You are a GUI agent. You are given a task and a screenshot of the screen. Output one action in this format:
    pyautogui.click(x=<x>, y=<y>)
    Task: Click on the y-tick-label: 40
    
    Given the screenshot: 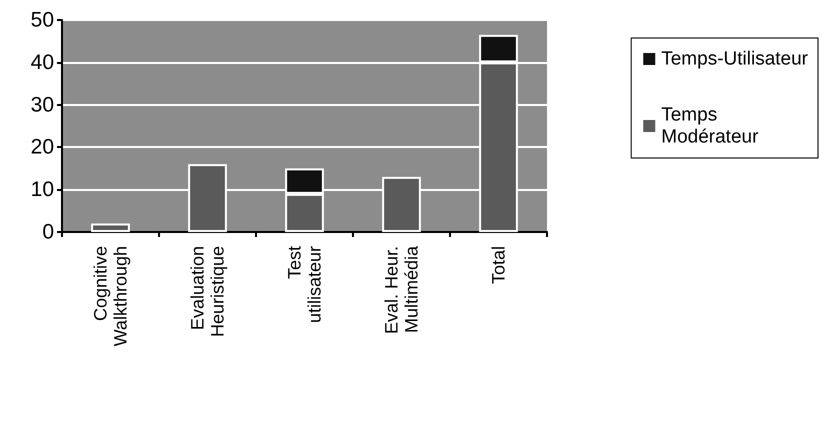 What is the action you would take?
    pyautogui.click(x=42, y=62)
    